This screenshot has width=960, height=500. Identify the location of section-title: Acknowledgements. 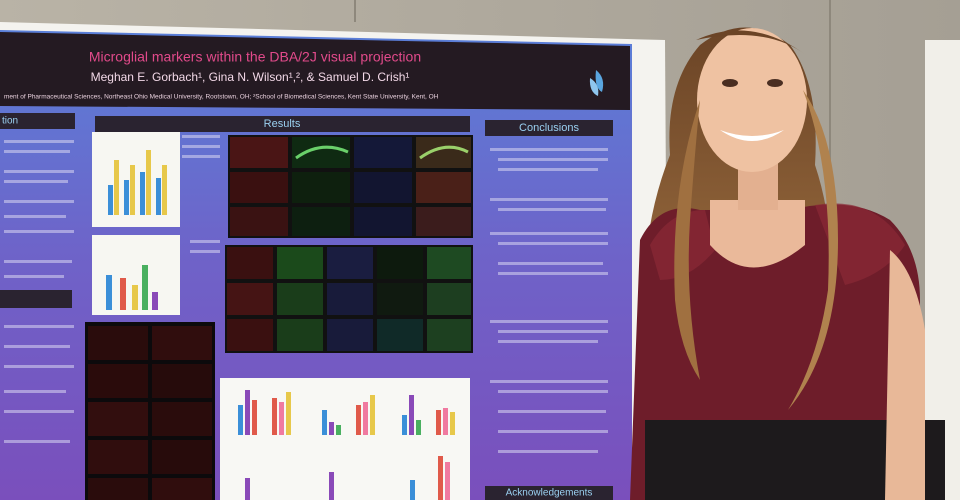
(549, 493).